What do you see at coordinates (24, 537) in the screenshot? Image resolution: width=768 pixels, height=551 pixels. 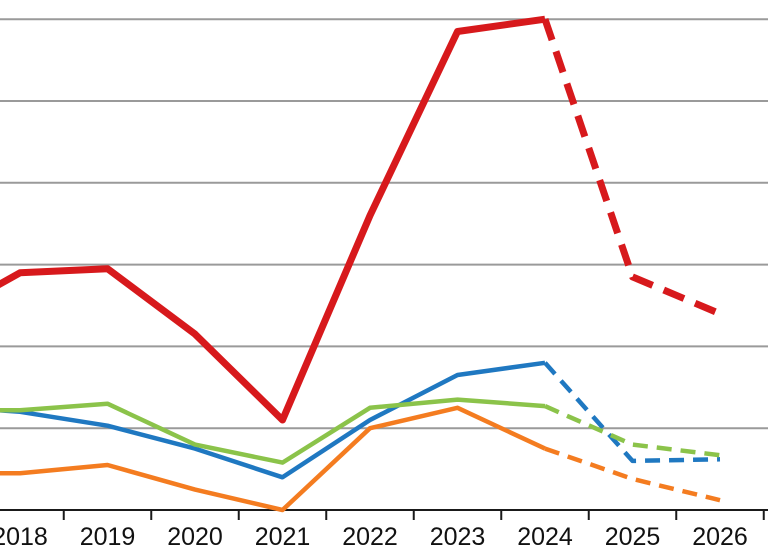 I see `x-tick-label-2018: 2018` at bounding box center [24, 537].